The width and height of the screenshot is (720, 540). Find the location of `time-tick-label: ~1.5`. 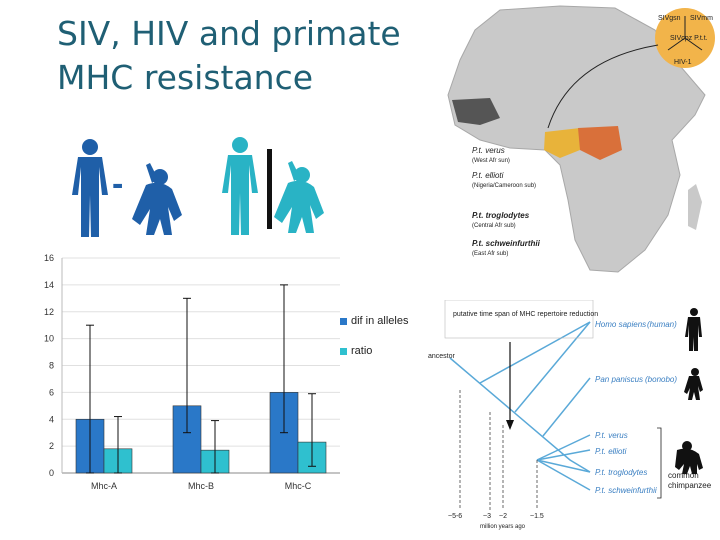

time-tick-label: ~1.5 is located at coordinates (537, 516).